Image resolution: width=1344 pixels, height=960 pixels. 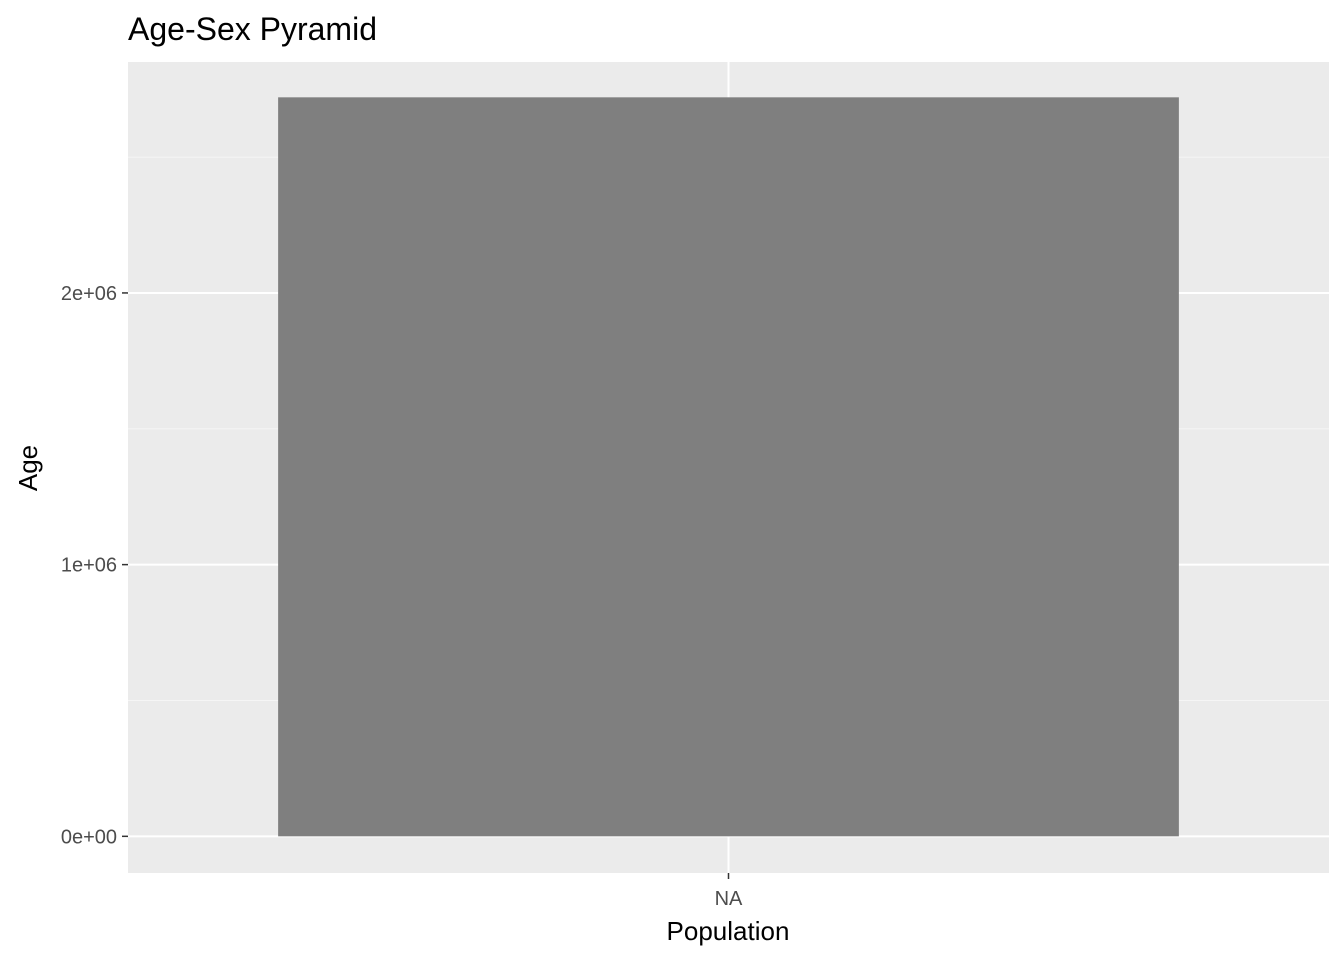 What do you see at coordinates (728, 931) in the screenshot?
I see `x-axis-title: Population` at bounding box center [728, 931].